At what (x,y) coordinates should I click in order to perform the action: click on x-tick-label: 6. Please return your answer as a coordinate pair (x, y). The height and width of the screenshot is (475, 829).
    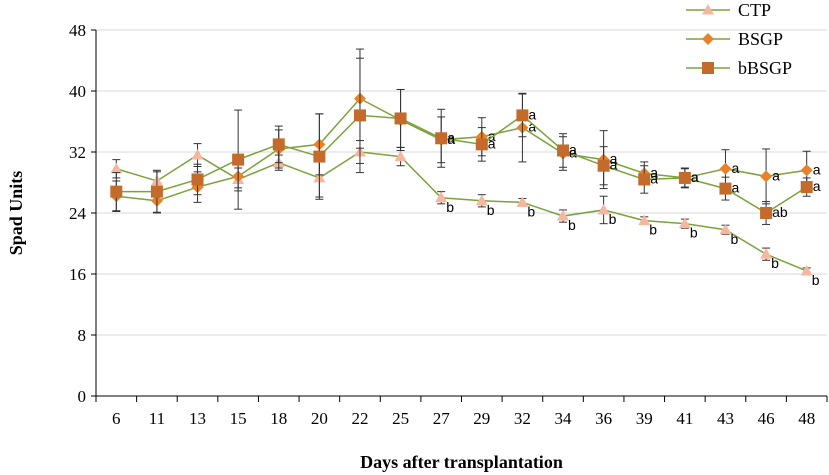
    Looking at the image, I should click on (116, 418).